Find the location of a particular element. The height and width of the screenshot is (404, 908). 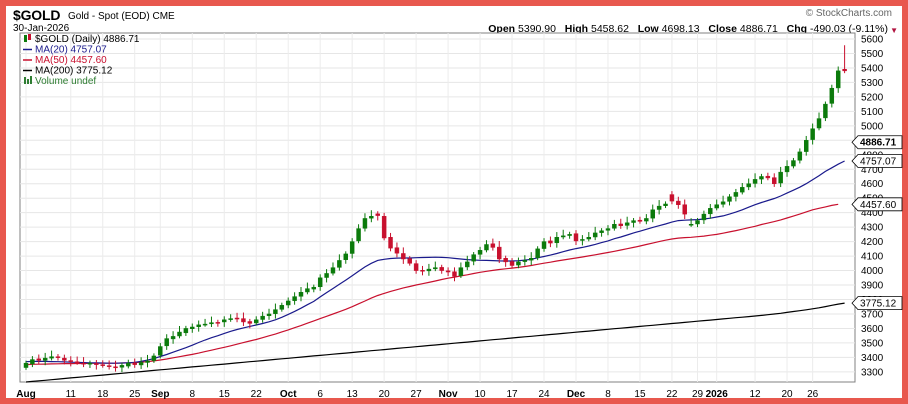

x-tick-label: 13 is located at coordinates (353, 394).